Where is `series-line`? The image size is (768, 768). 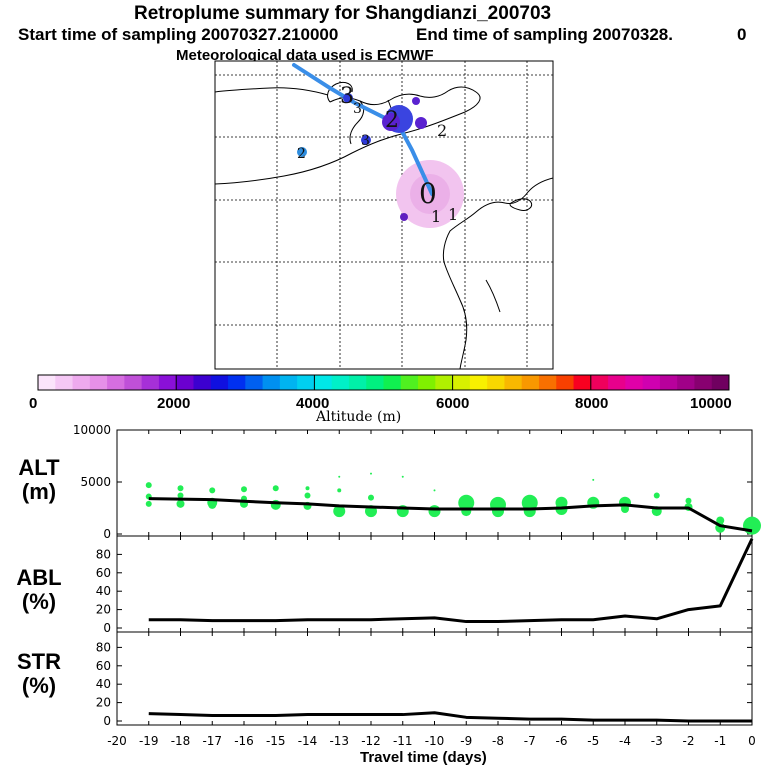 series-line is located at coordinates (451, 581).